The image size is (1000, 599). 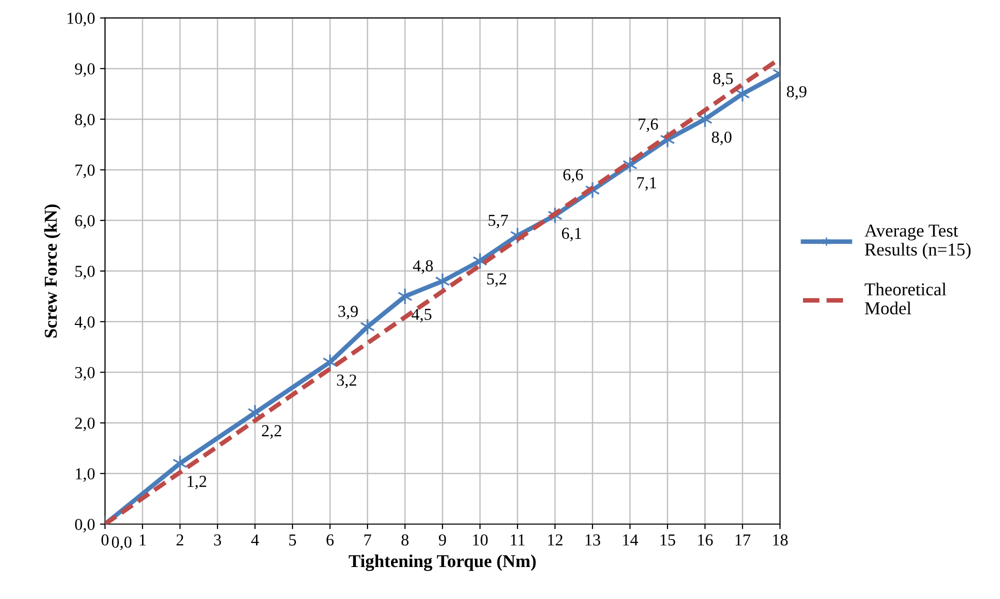 What do you see at coordinates (85, 475) in the screenshot?
I see `y-tick-label: 1,0` at bounding box center [85, 475].